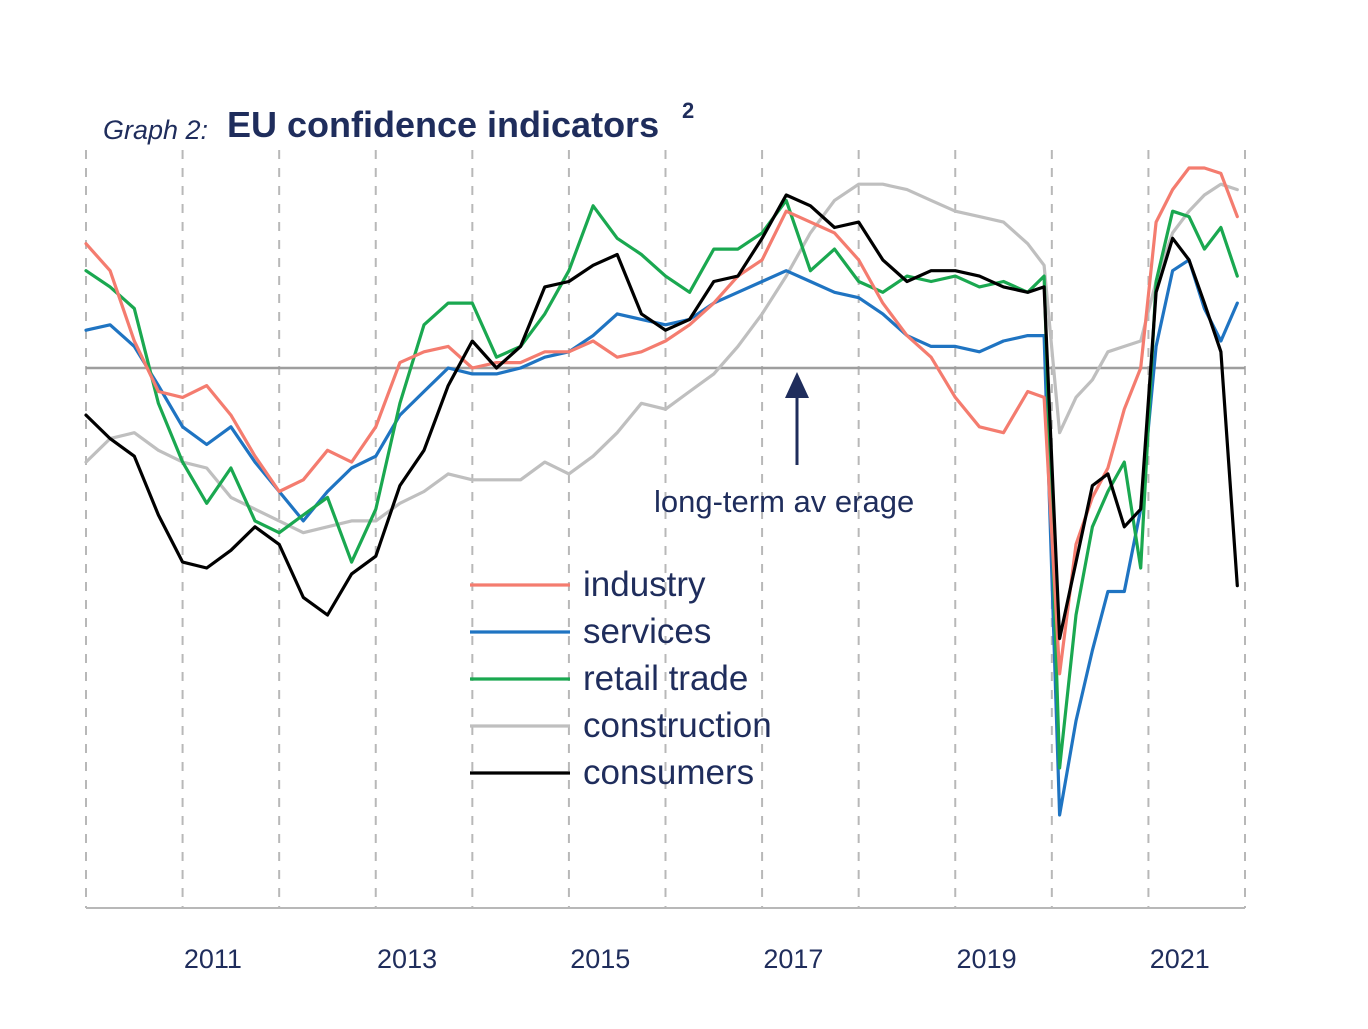 This screenshot has height=1029, width=1368. I want to click on legend-label: consumers, so click(668, 772).